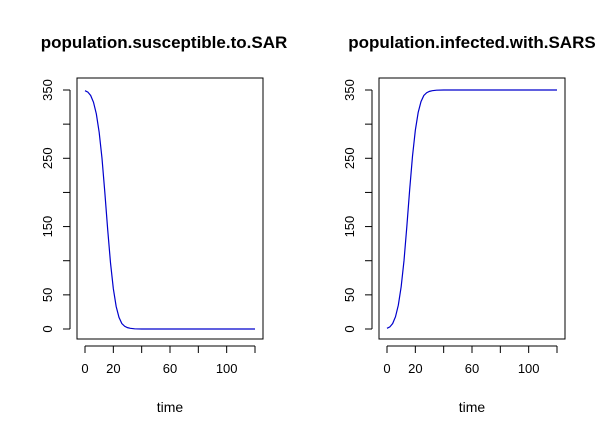 Image resolution: width=605 pixels, height=437 pixels. What do you see at coordinates (470, 360) in the screenshot?
I see `x-axis-infected: 0 20 60 100` at bounding box center [470, 360].